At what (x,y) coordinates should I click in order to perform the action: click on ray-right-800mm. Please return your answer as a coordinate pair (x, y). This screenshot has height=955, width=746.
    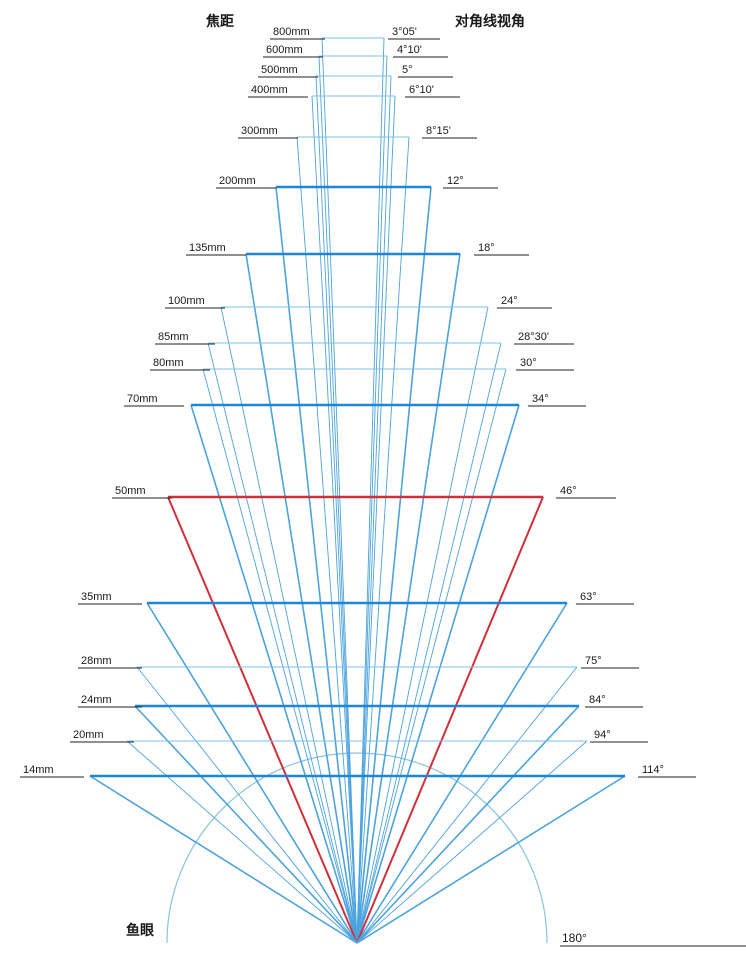
    Looking at the image, I should click on (370, 490).